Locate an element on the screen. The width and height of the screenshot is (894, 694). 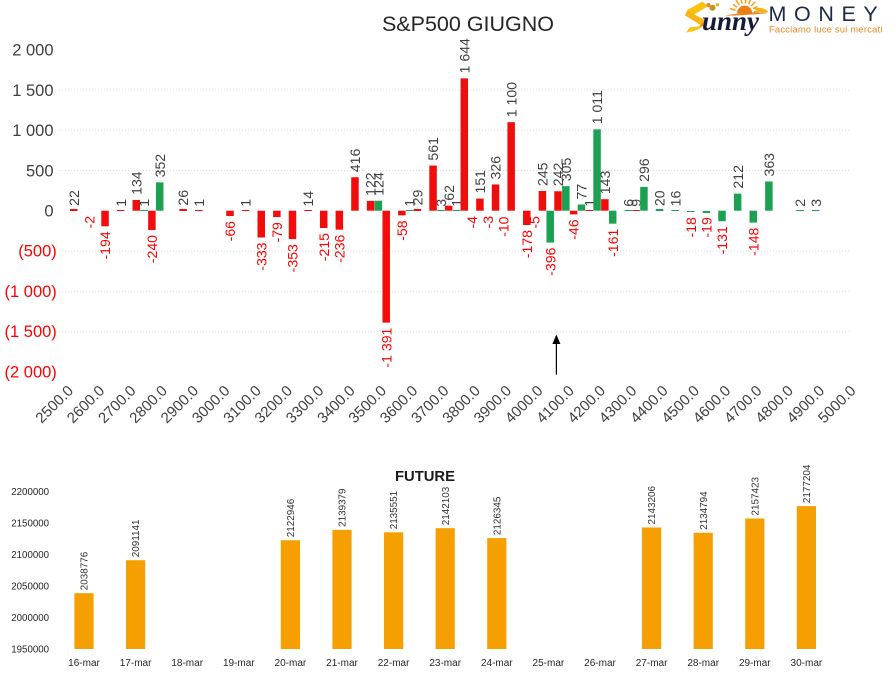
svg-text: 19-mar is located at coordinates (239, 663).